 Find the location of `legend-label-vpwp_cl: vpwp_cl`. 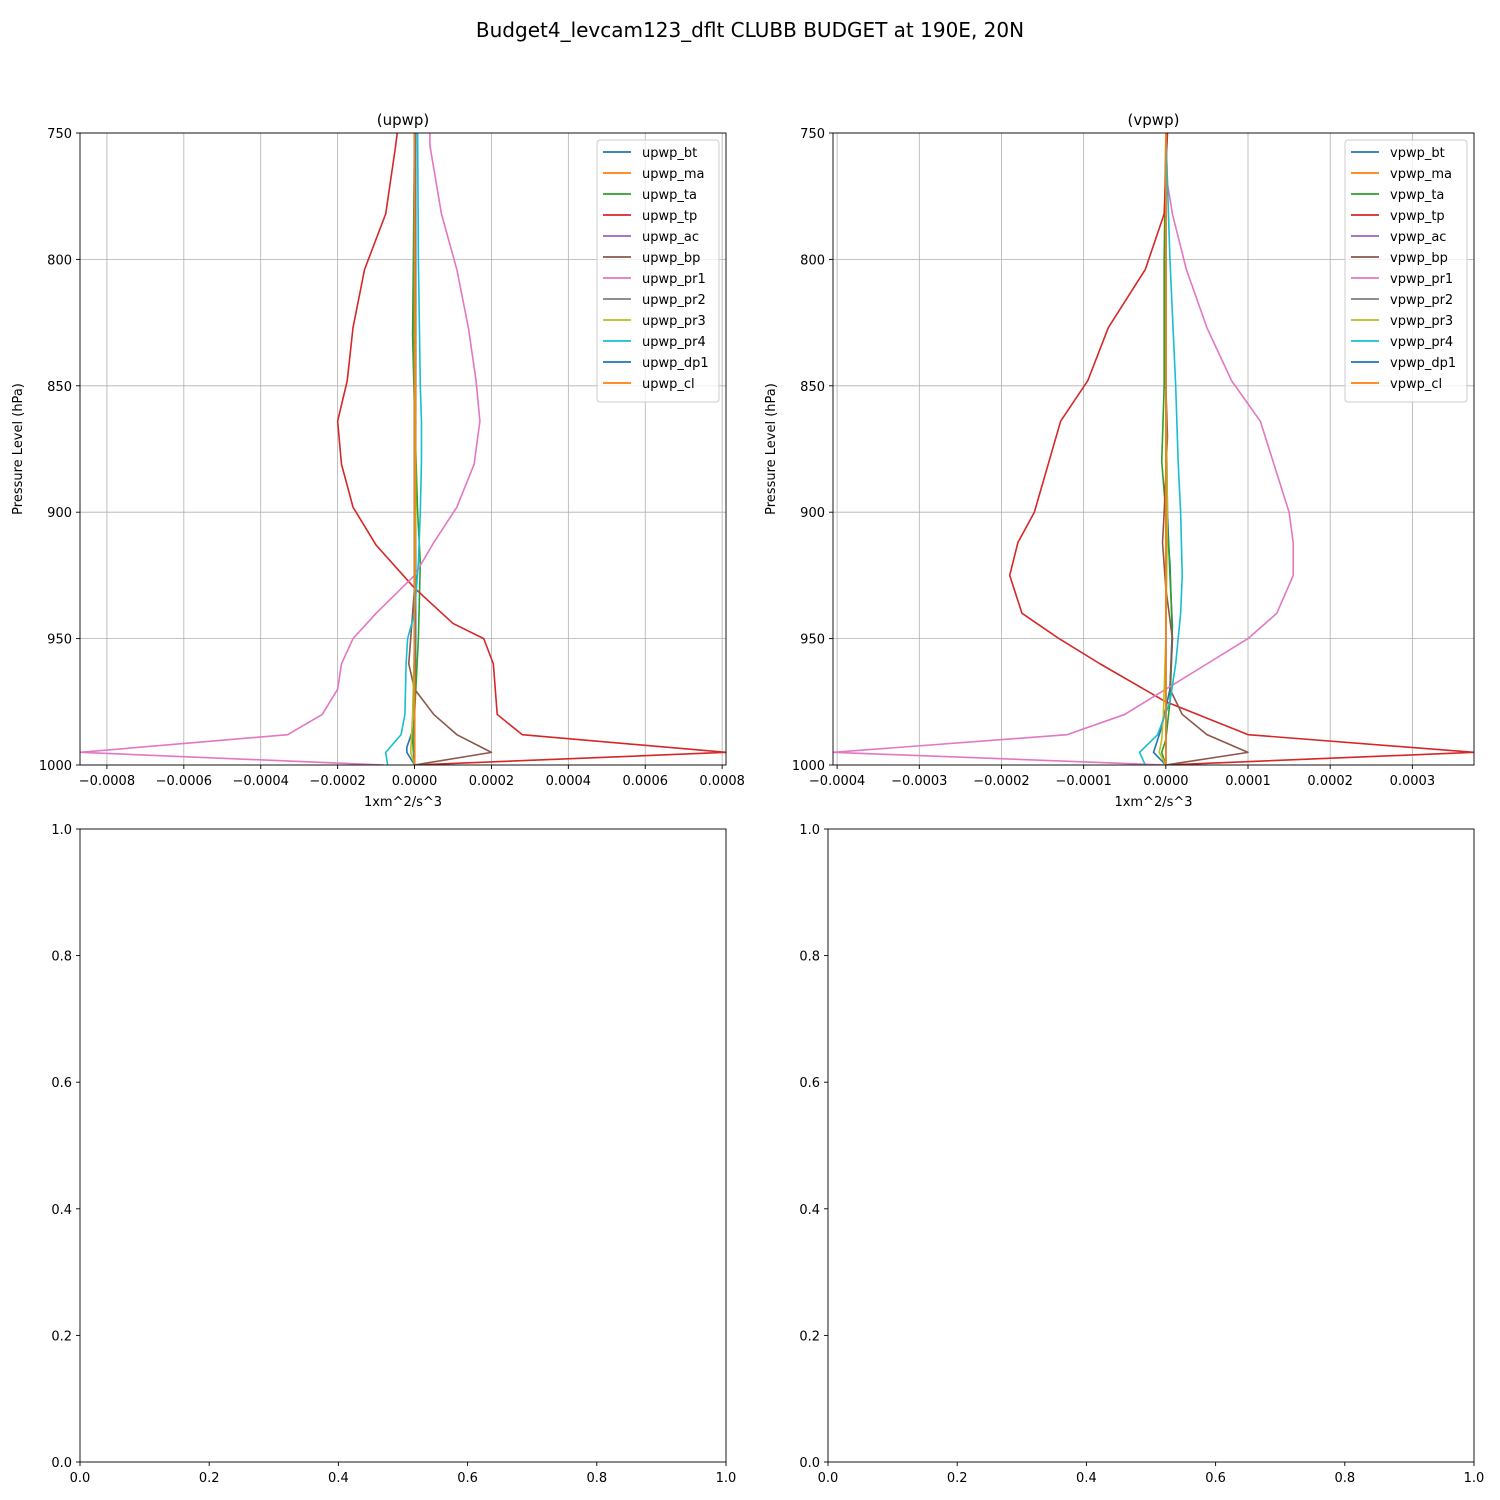

legend-label-vpwp_cl: vpwp_cl is located at coordinates (1416, 384).